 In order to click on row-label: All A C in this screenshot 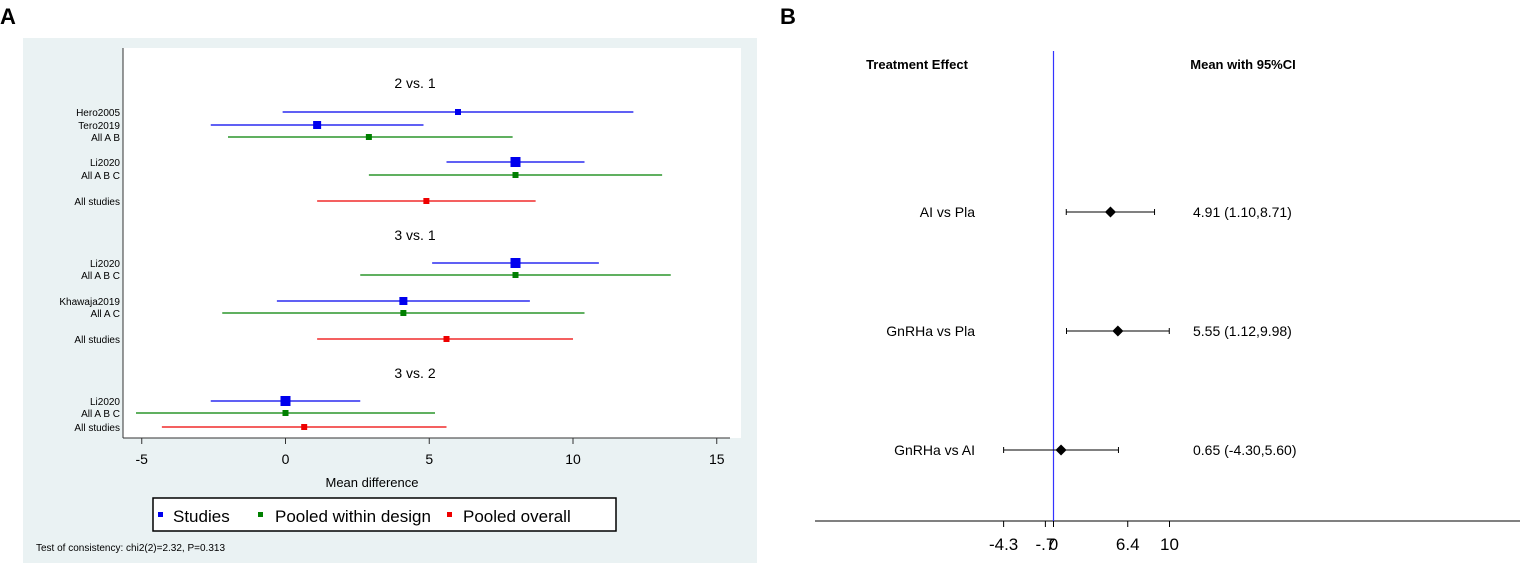, I will do `click(105, 314)`.